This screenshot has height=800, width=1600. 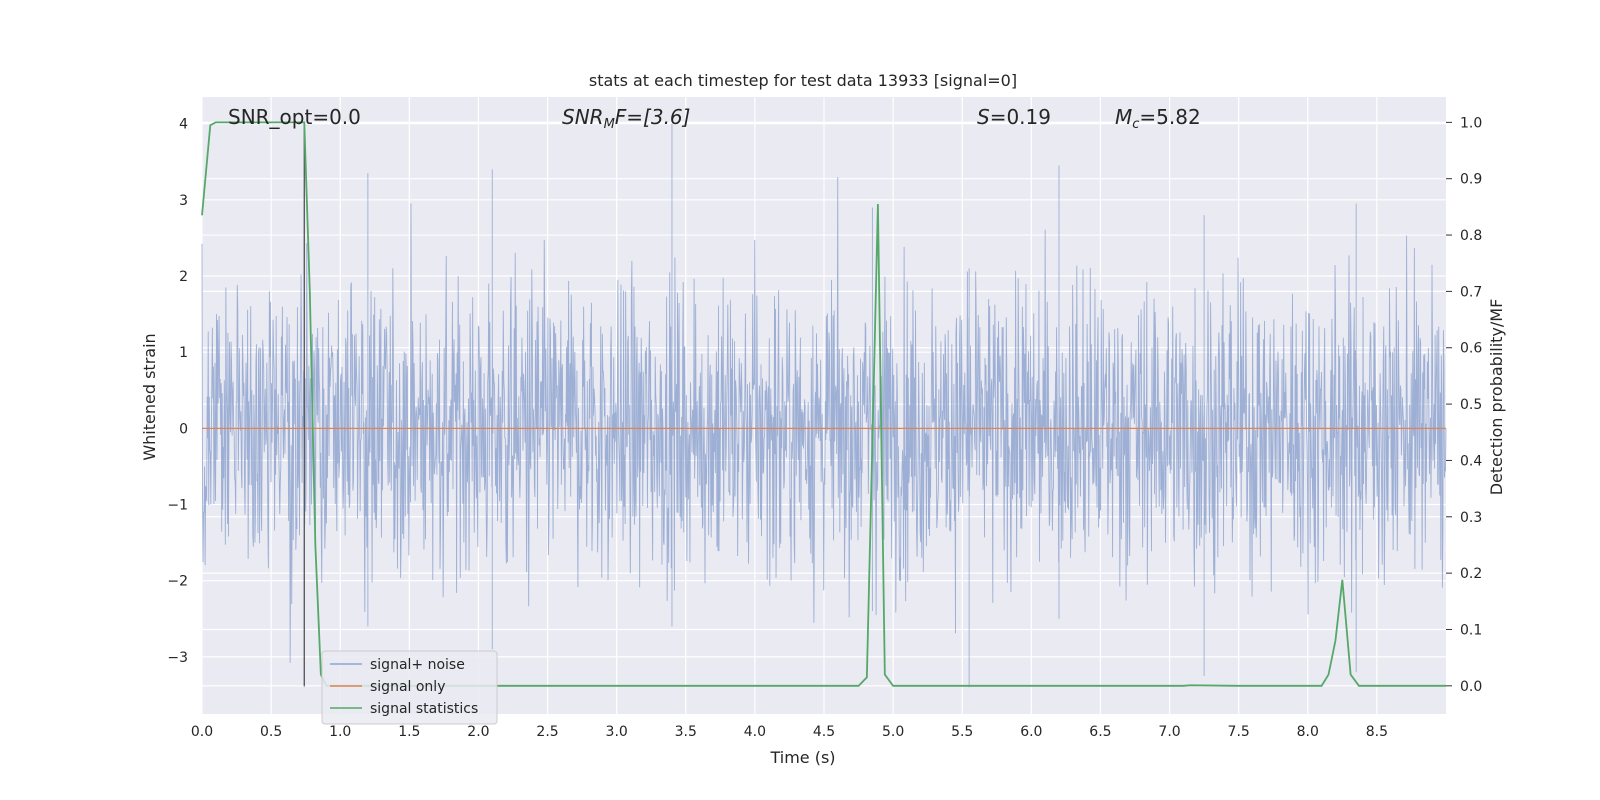 What do you see at coordinates (1158, 118) in the screenshot?
I see `annotation-mc: Mc=5.82` at bounding box center [1158, 118].